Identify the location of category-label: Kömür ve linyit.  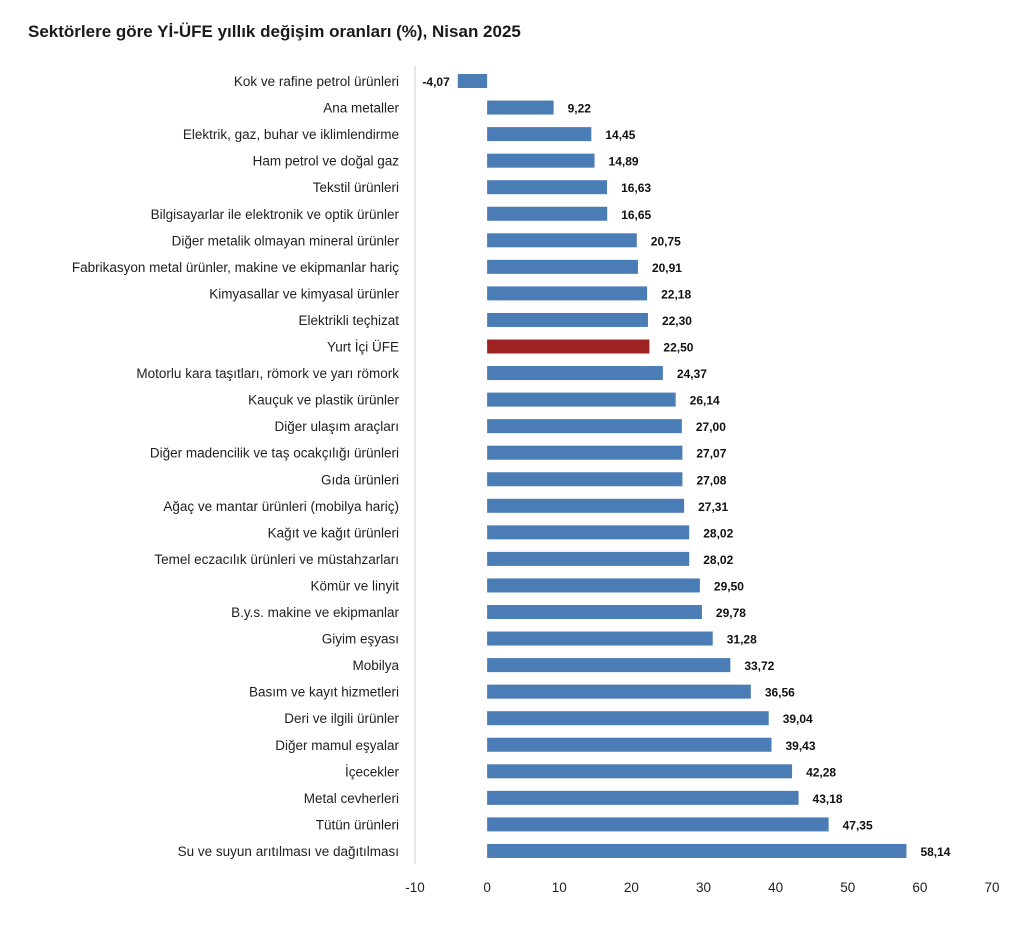
(354, 585).